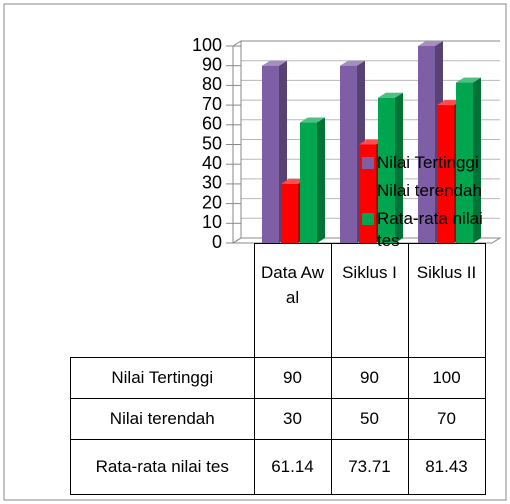 The height and width of the screenshot is (504, 510). Describe the element at coordinates (162, 466) in the screenshot. I see `row-label: Rata-rata nilai tes` at that location.